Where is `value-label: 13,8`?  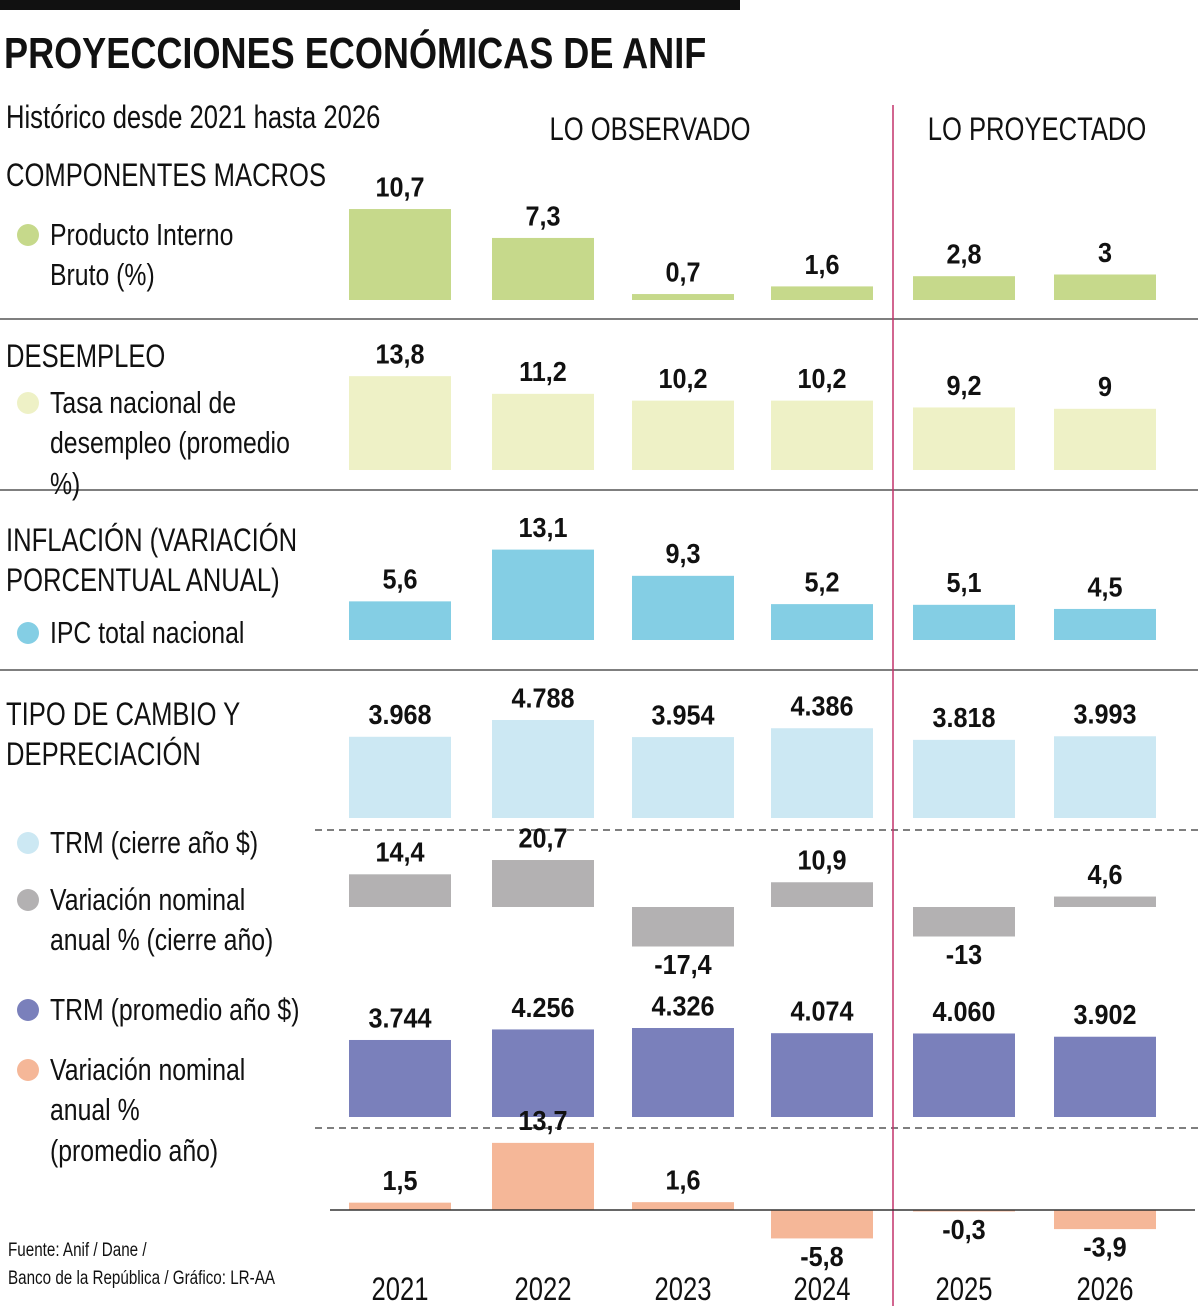 value-label: 13,8 is located at coordinates (399, 354).